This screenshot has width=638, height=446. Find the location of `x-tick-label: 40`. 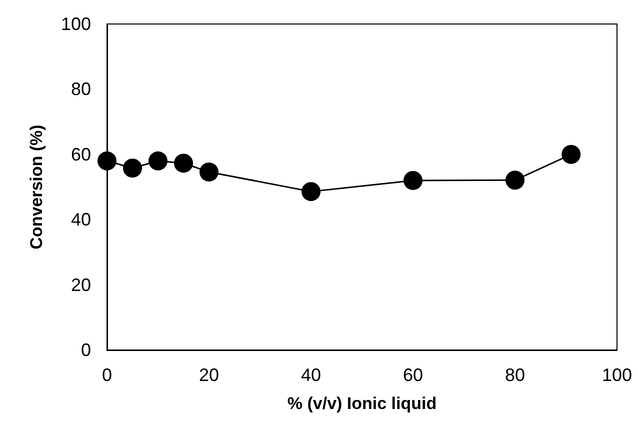

x-tick-label: 40 is located at coordinates (311, 375).